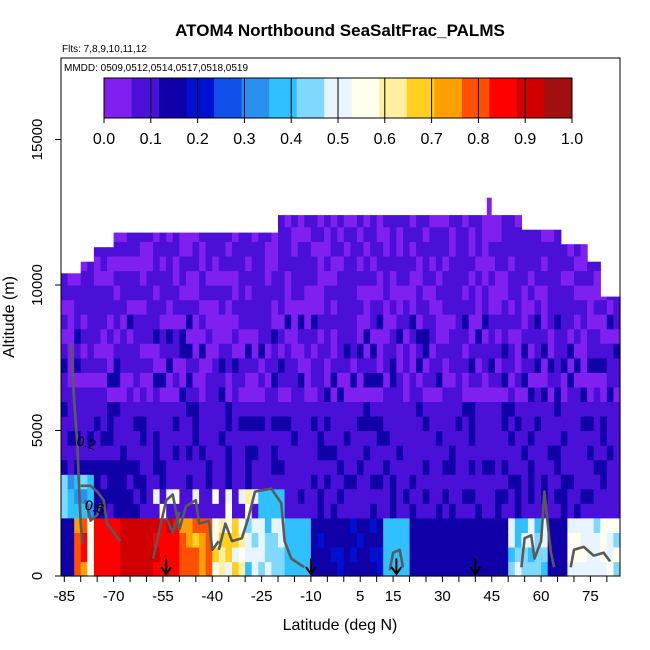 This screenshot has height=650, width=650. Describe the element at coordinates (173, 522) in the screenshot. I see `contour-line` at that location.